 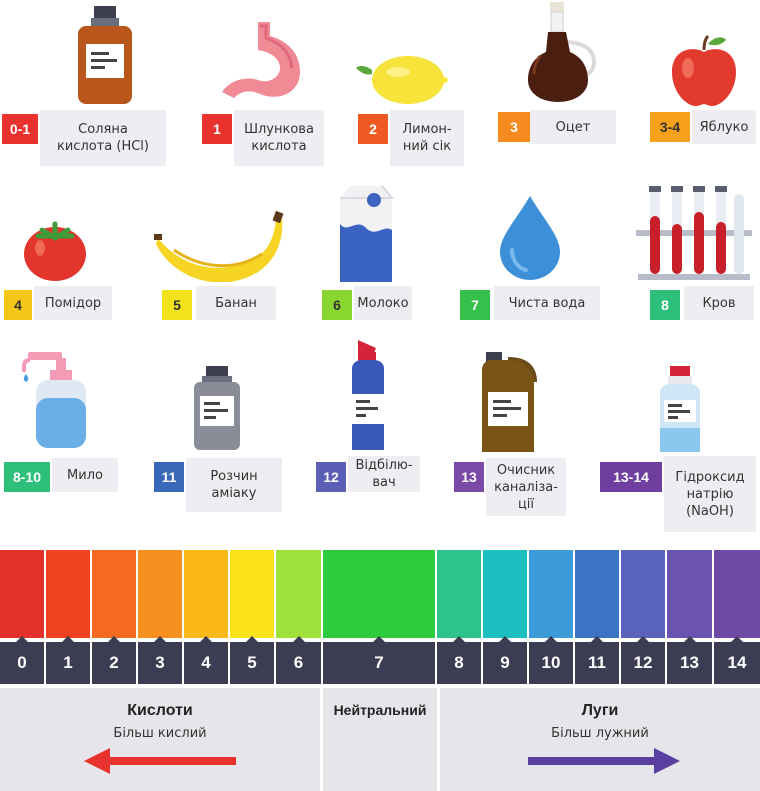 I want to click on ph-number: 12, so click(x=643, y=660).